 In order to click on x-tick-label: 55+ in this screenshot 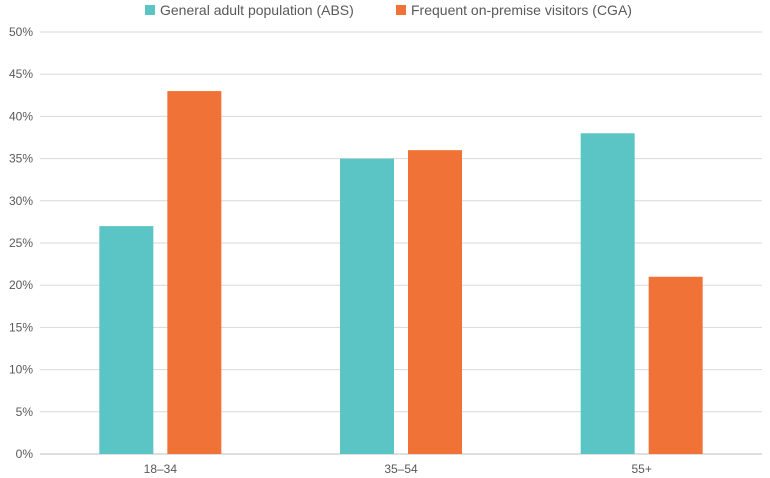, I will do `click(641, 469)`.